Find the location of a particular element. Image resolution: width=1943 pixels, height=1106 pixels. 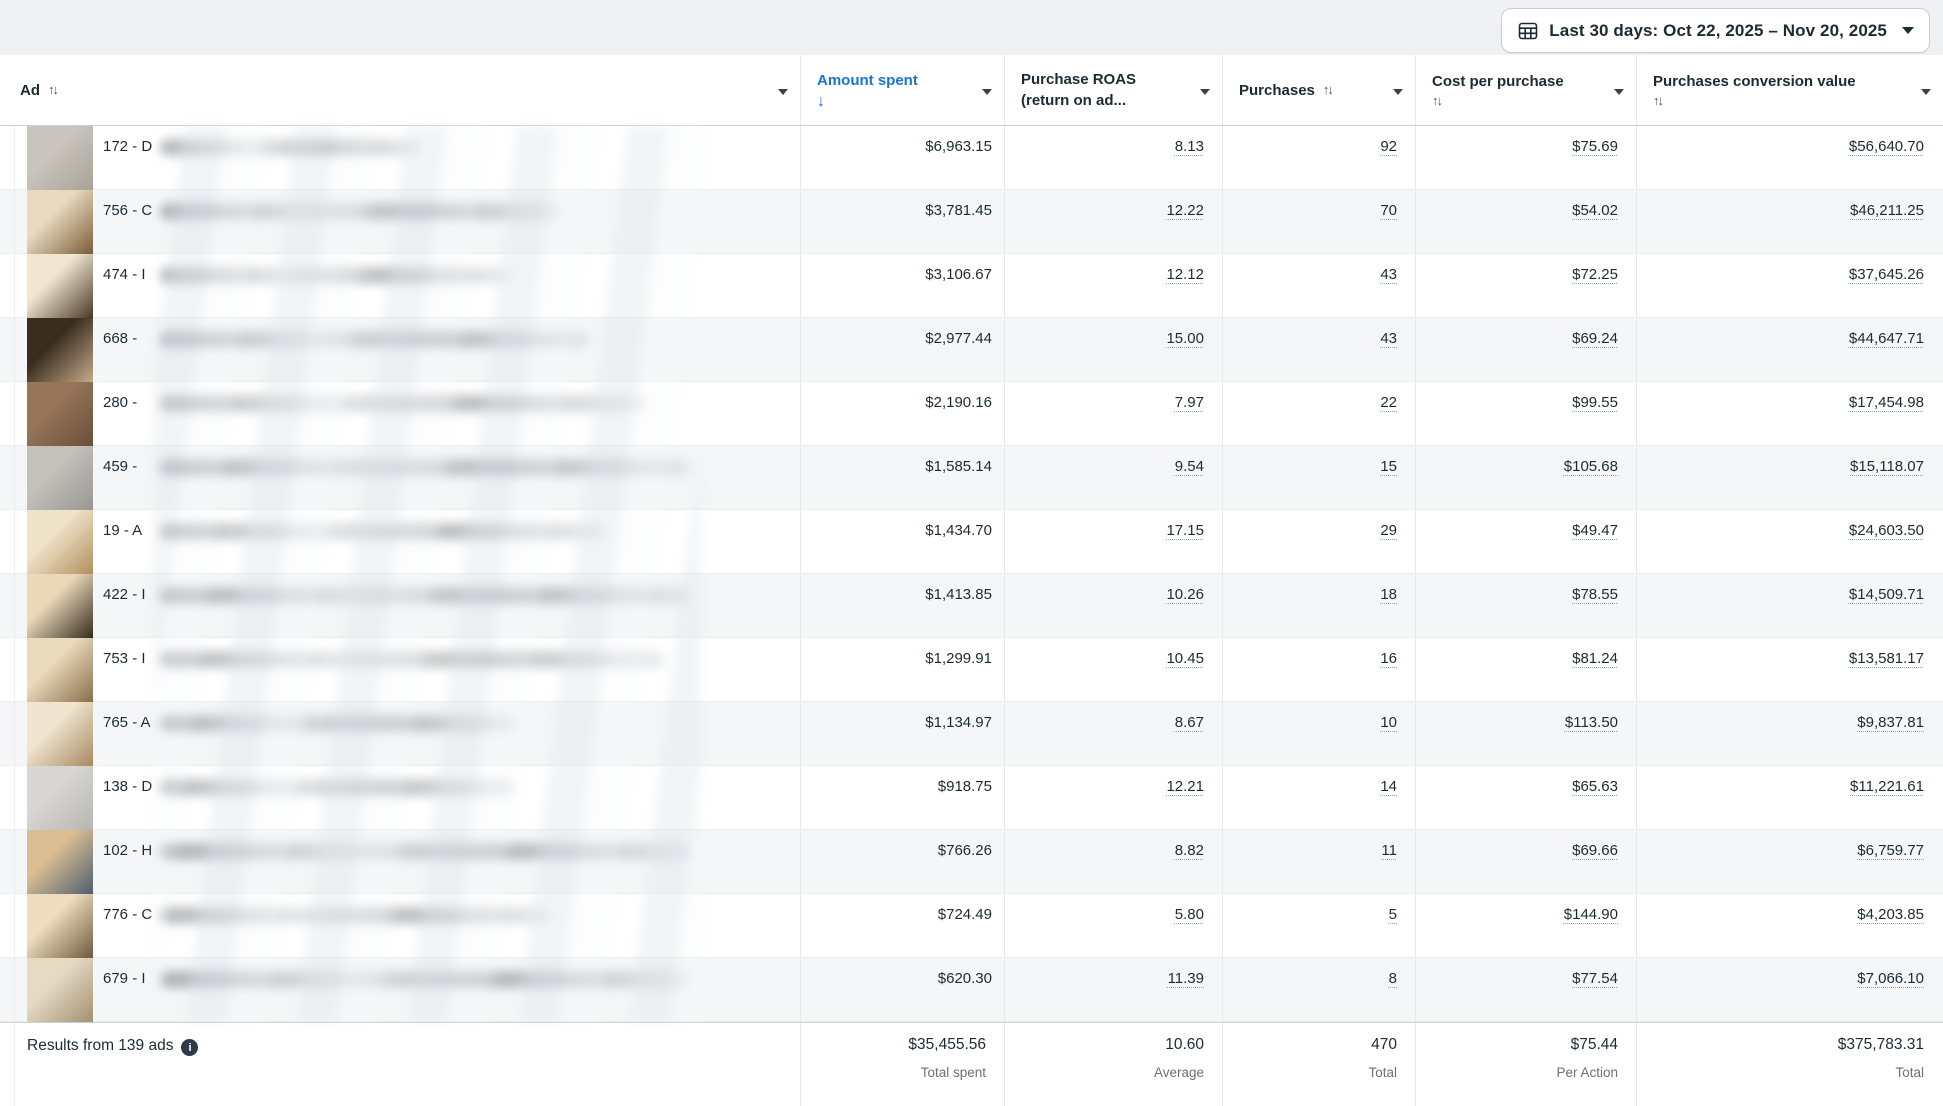

metric-value: 8.82 is located at coordinates (1189, 850).